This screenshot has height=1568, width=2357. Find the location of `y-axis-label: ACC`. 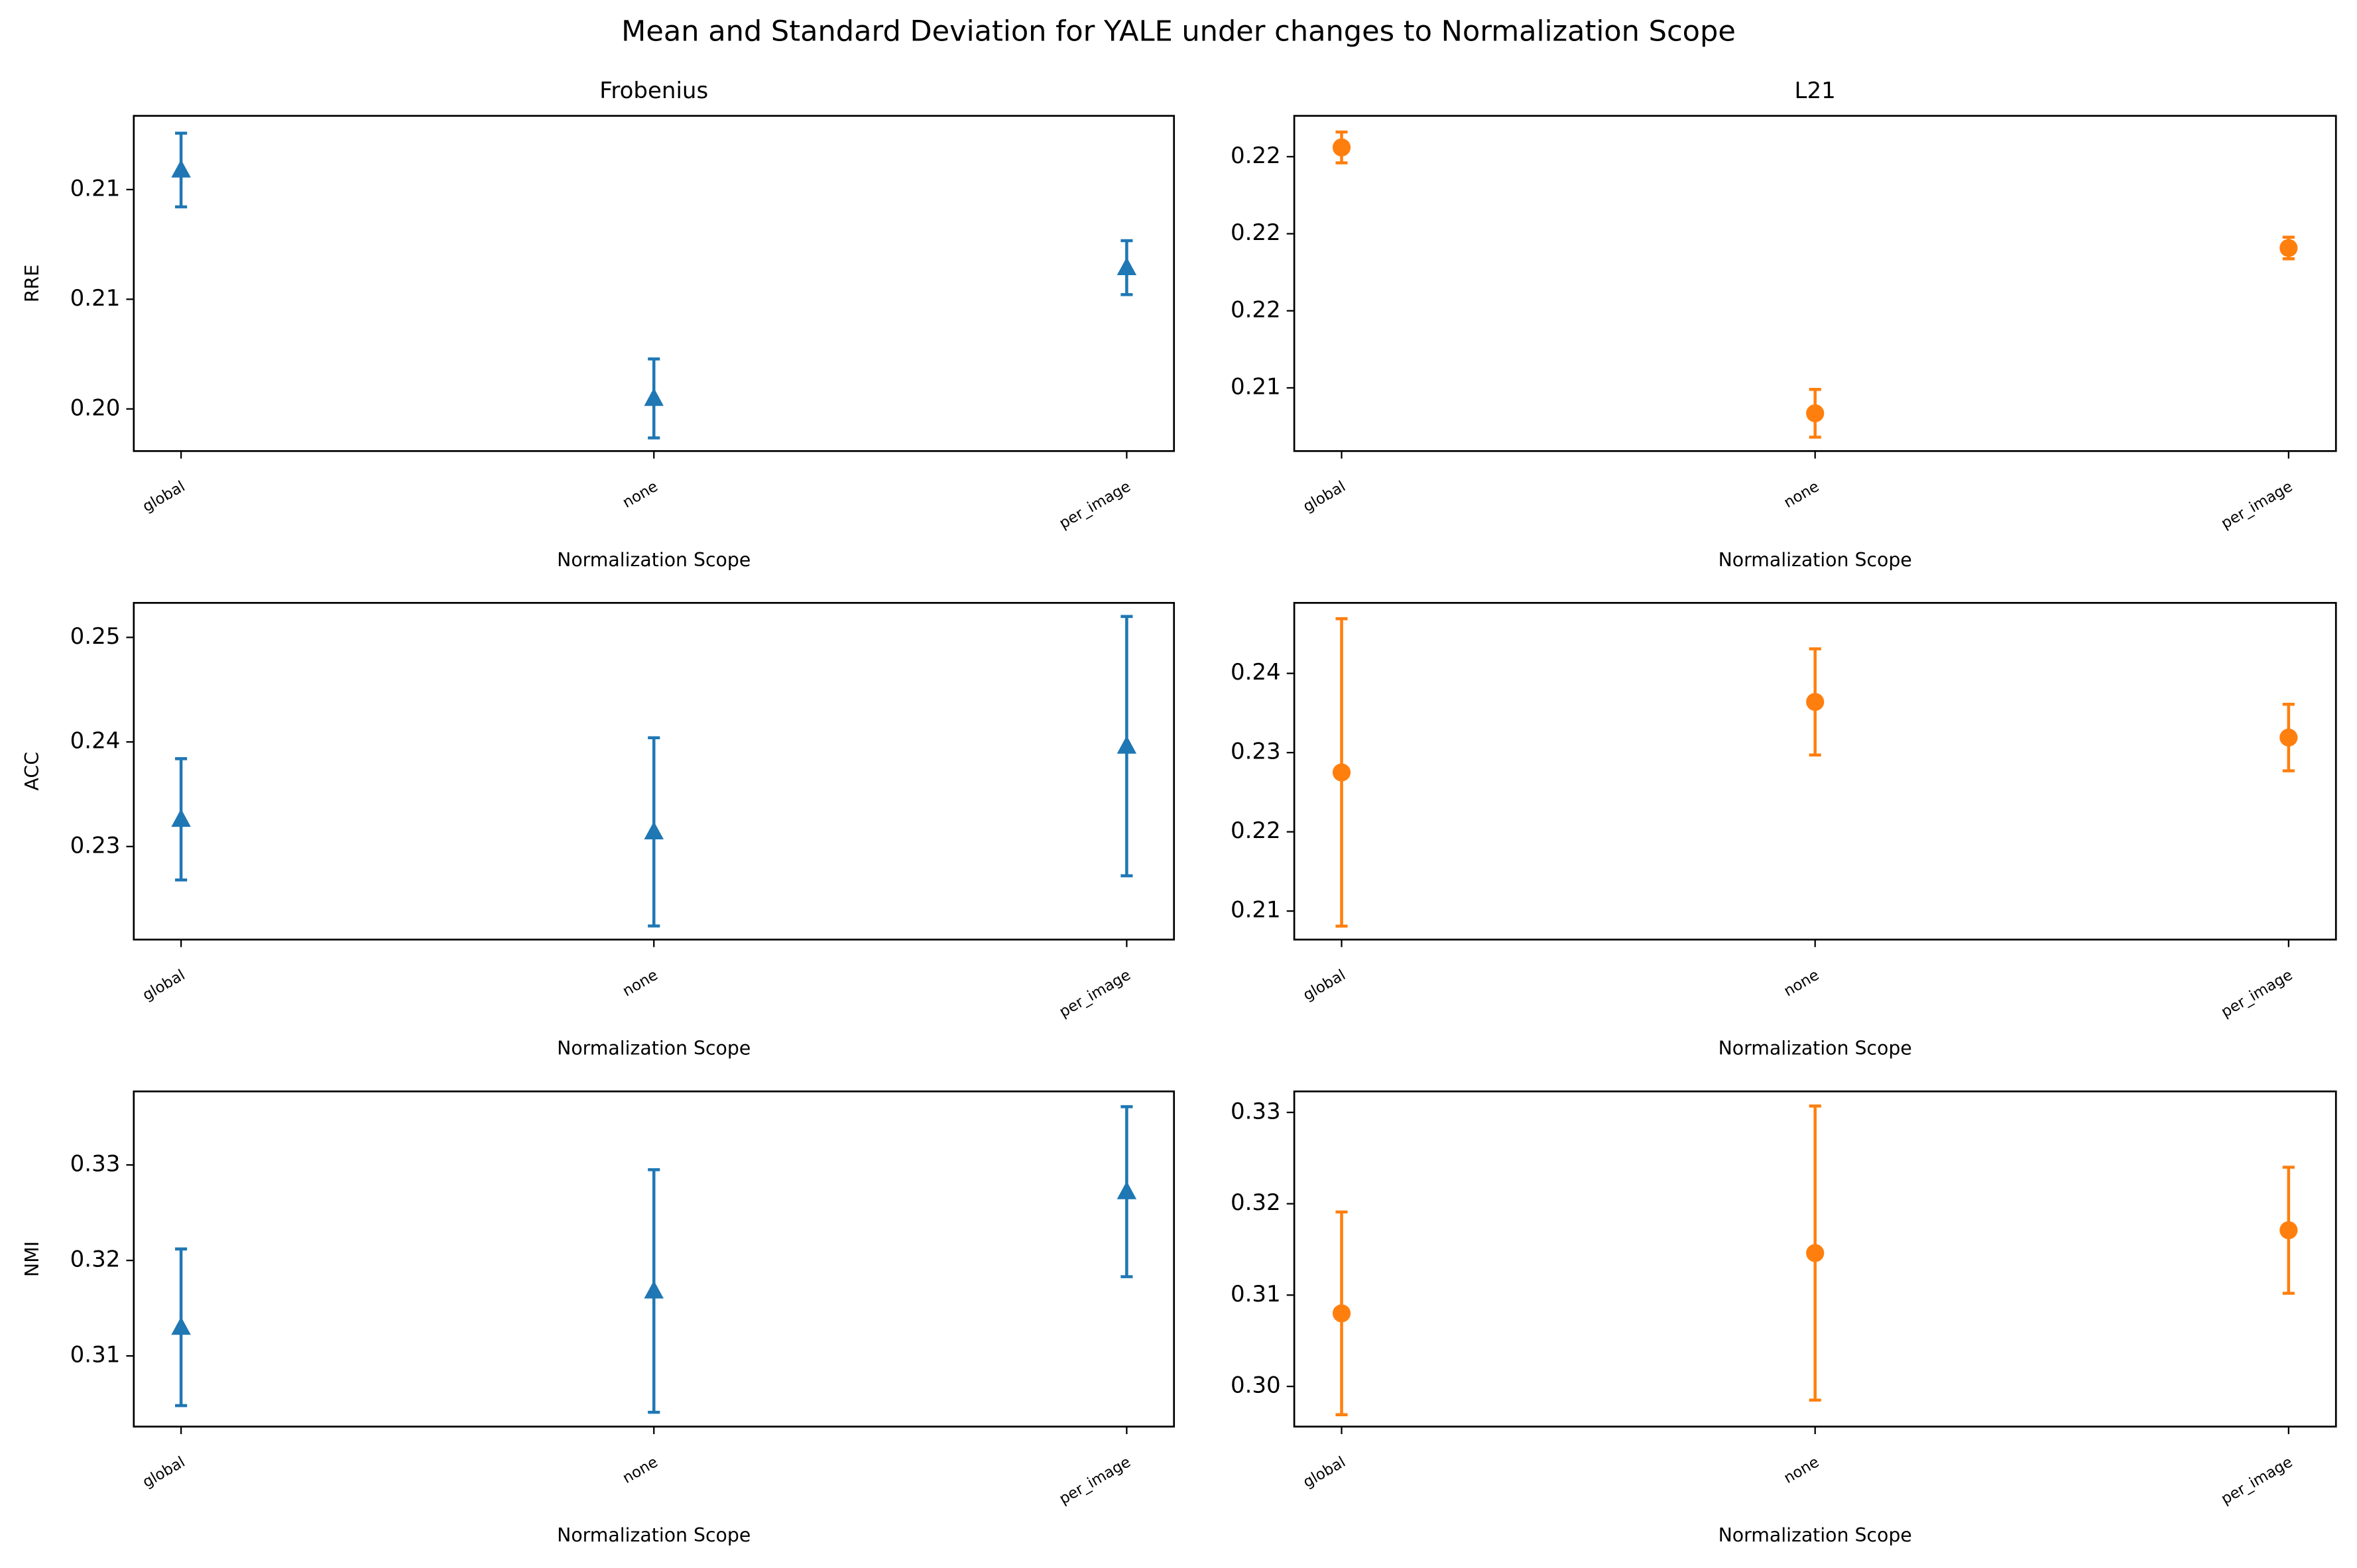

y-axis-label: ACC is located at coordinates (32, 771).